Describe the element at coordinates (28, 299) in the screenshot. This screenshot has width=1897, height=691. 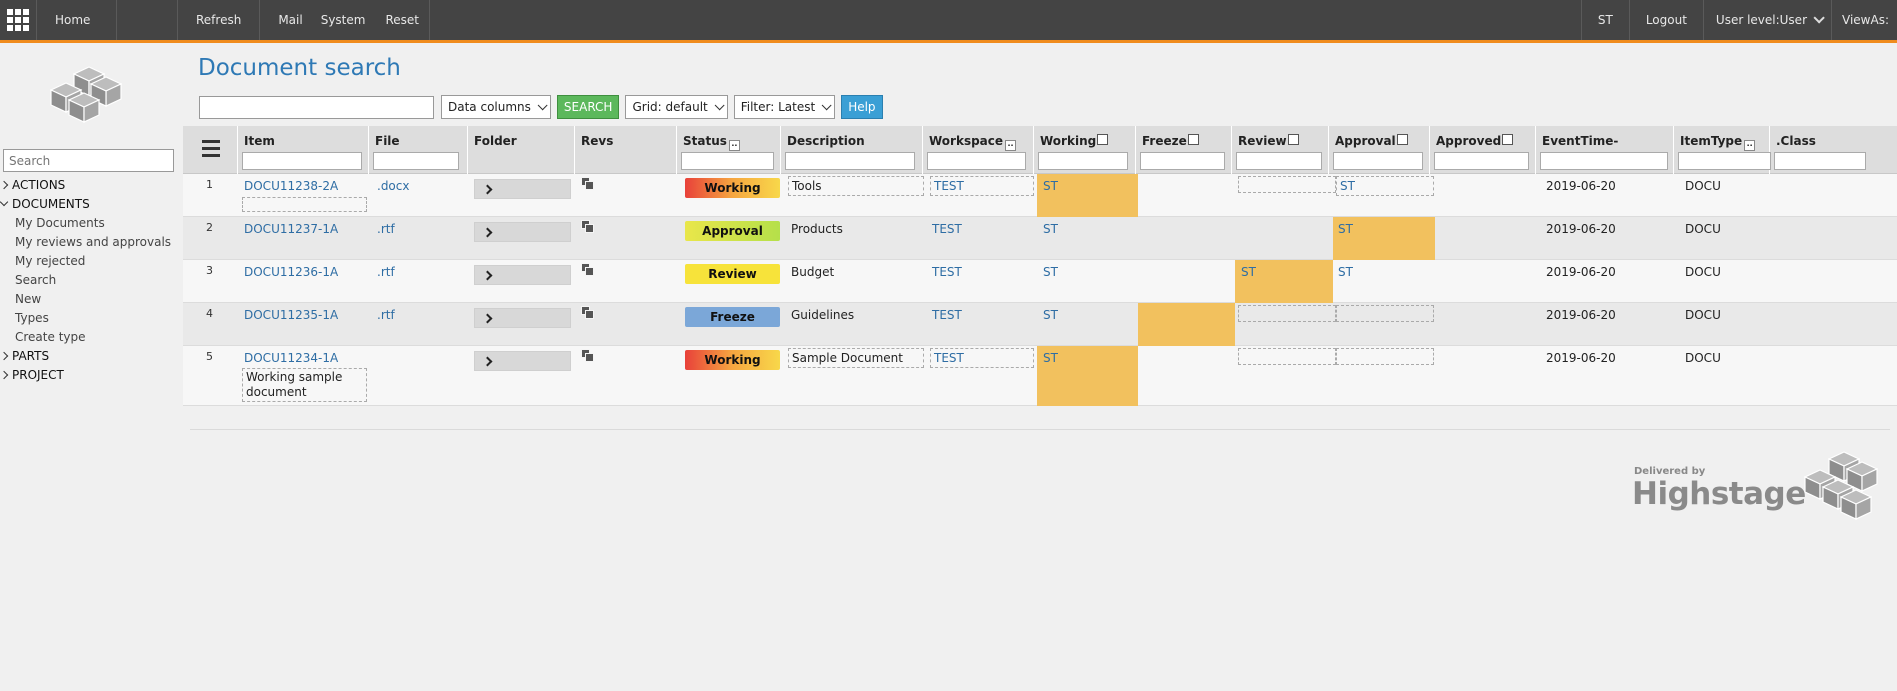
I see `sidebar-item-new: New` at that location.